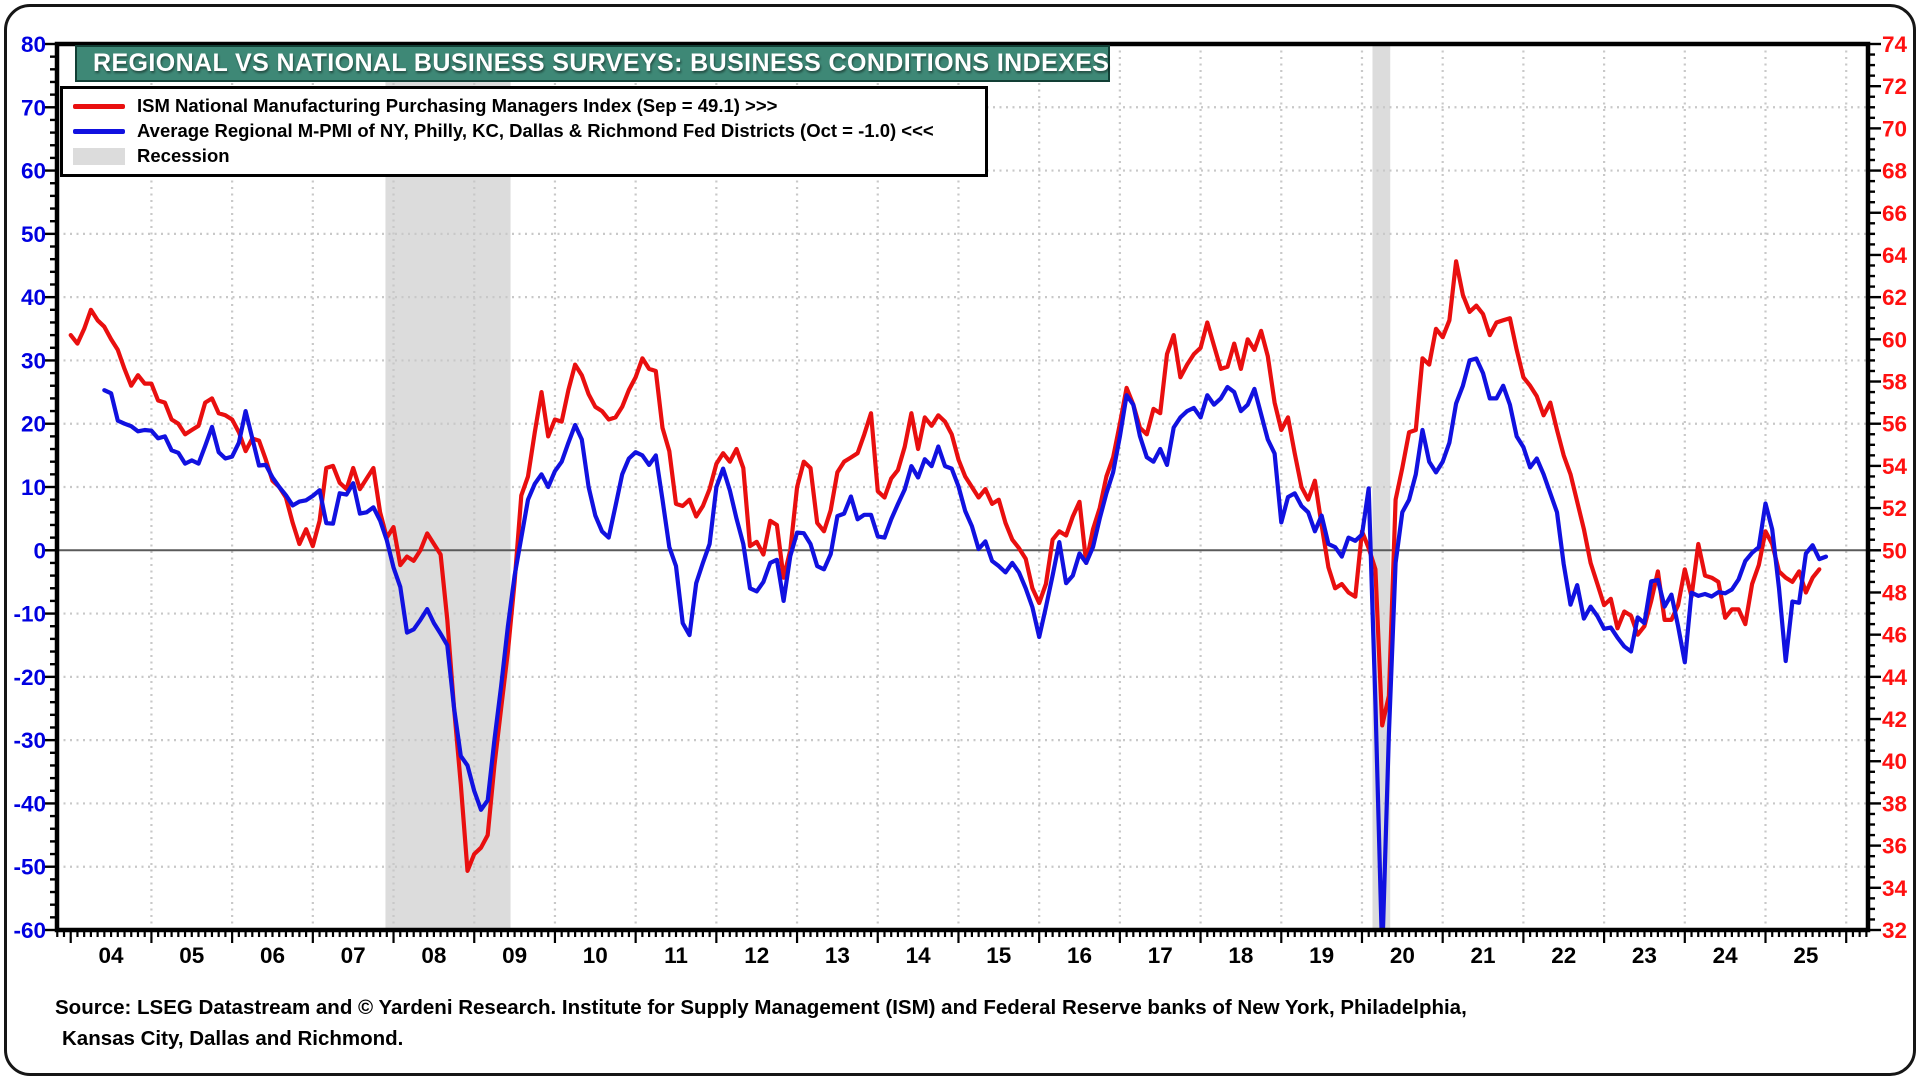 The width and height of the screenshot is (1920, 1080). Describe the element at coordinates (33, 234) in the screenshot. I see `left-axis-label: 50` at that location.